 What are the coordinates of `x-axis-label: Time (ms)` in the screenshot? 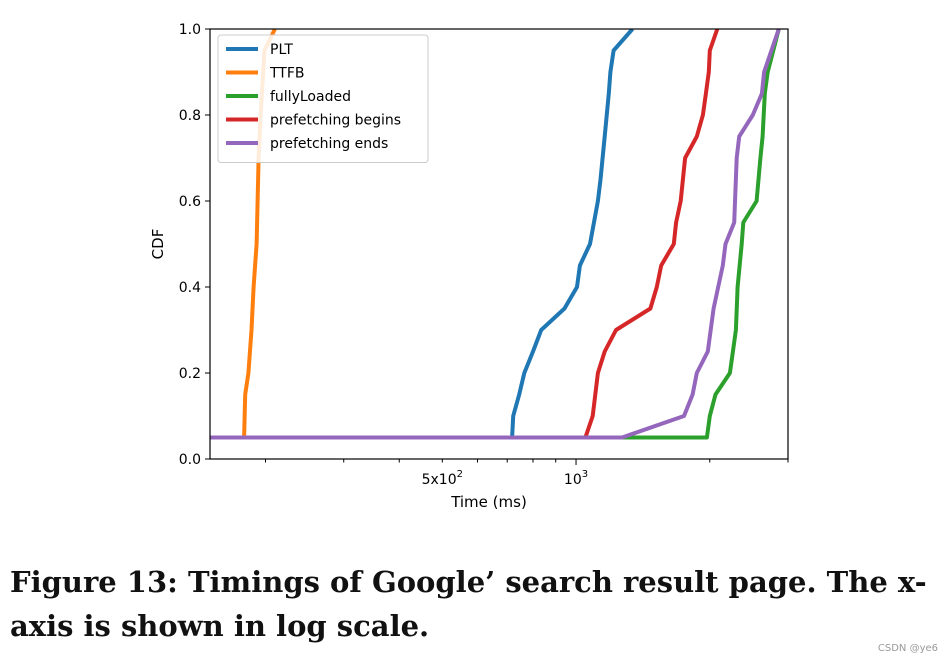 It's located at (488, 502).